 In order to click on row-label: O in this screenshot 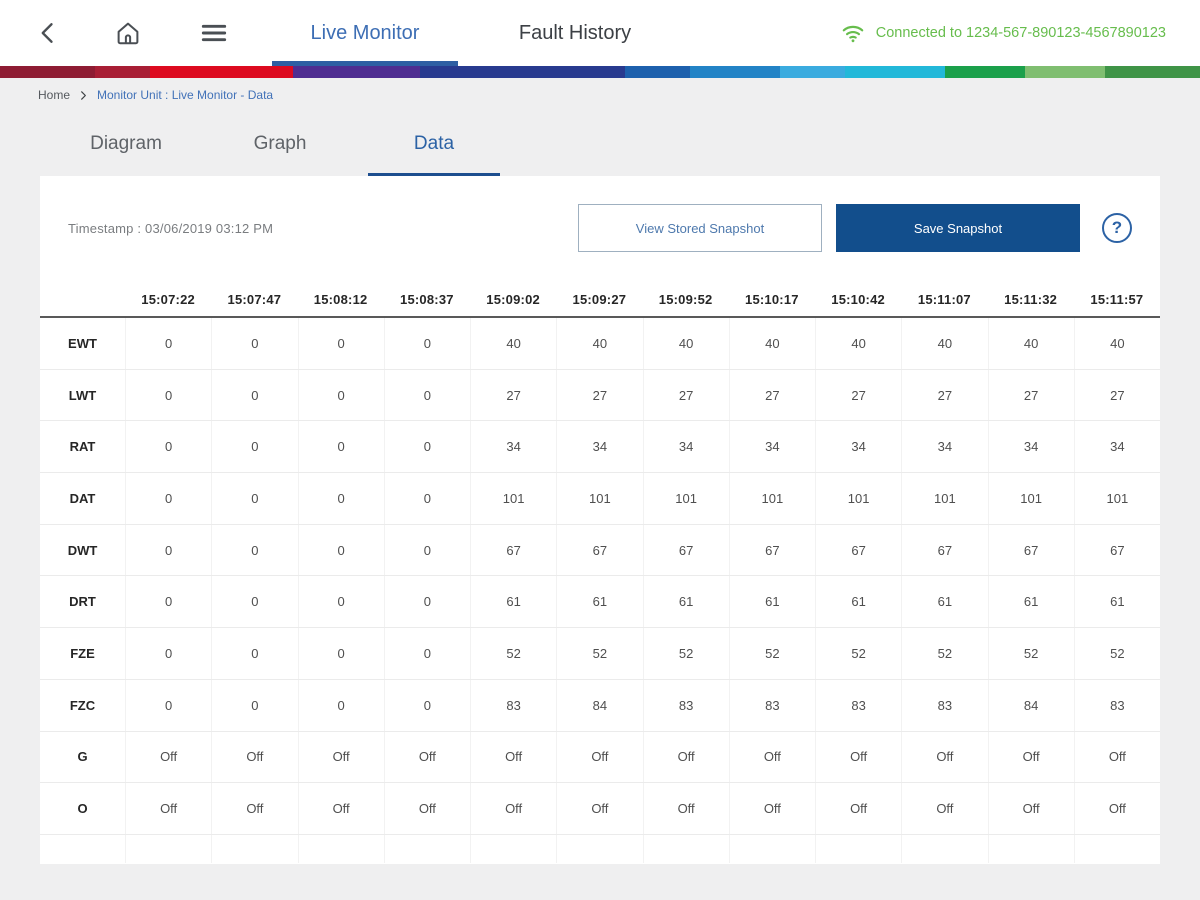, I will do `click(82, 809)`.